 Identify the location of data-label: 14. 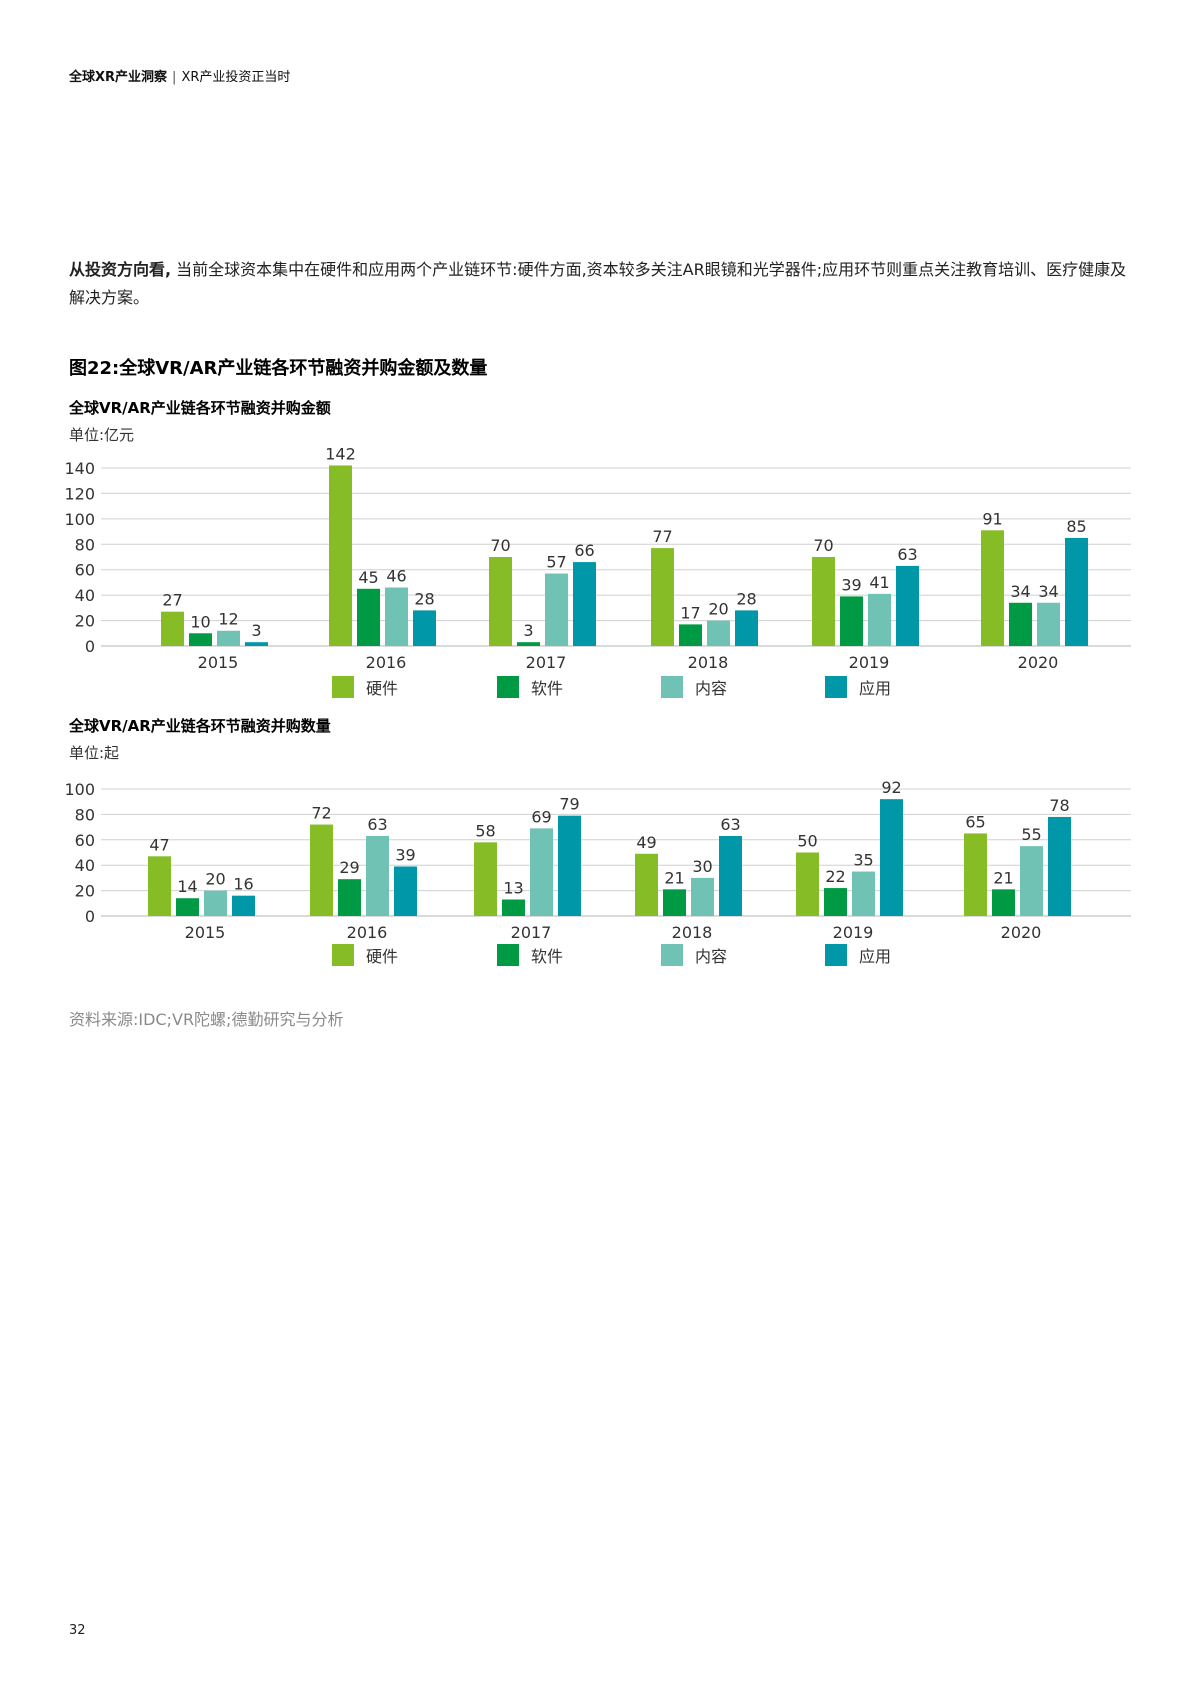
(187, 886).